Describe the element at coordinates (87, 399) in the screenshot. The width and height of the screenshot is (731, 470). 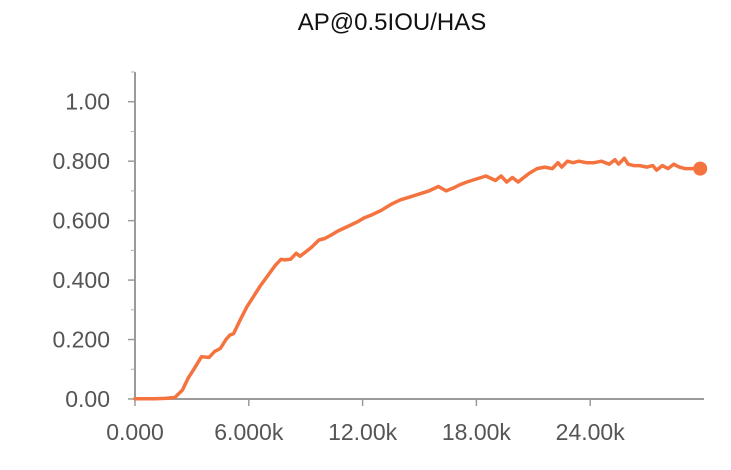
I see `y-tick-label: 0.00` at that location.